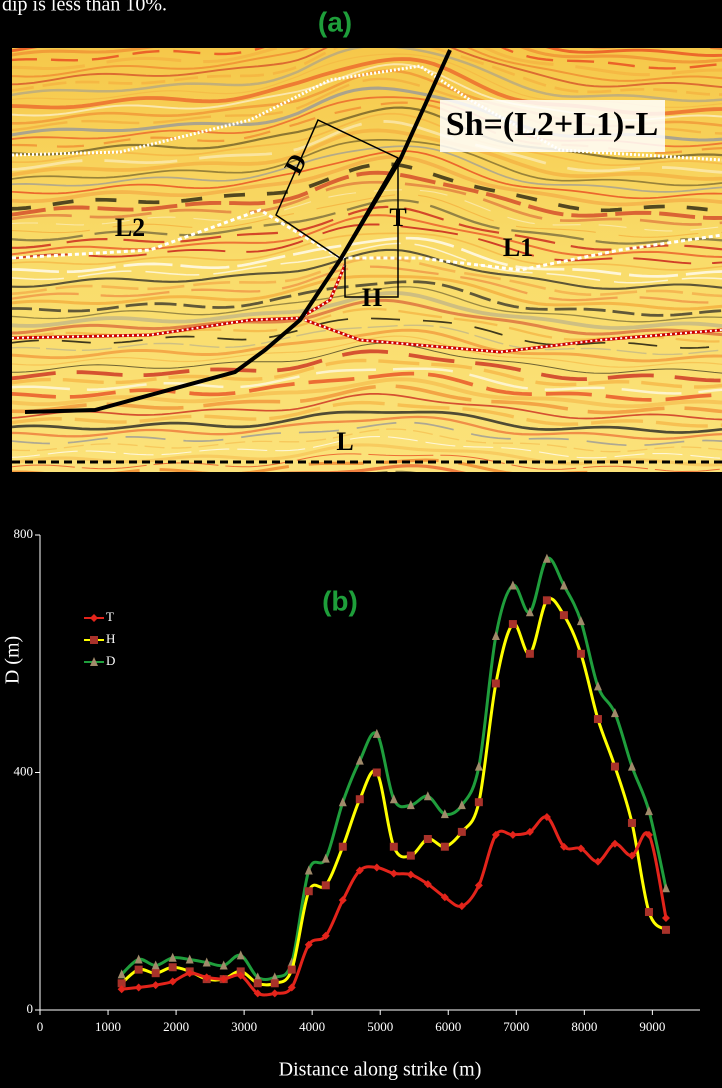 Image resolution: width=722 pixels, height=1088 pixels. Describe the element at coordinates (340, 600) in the screenshot. I see `chart-title: (b)` at that location.